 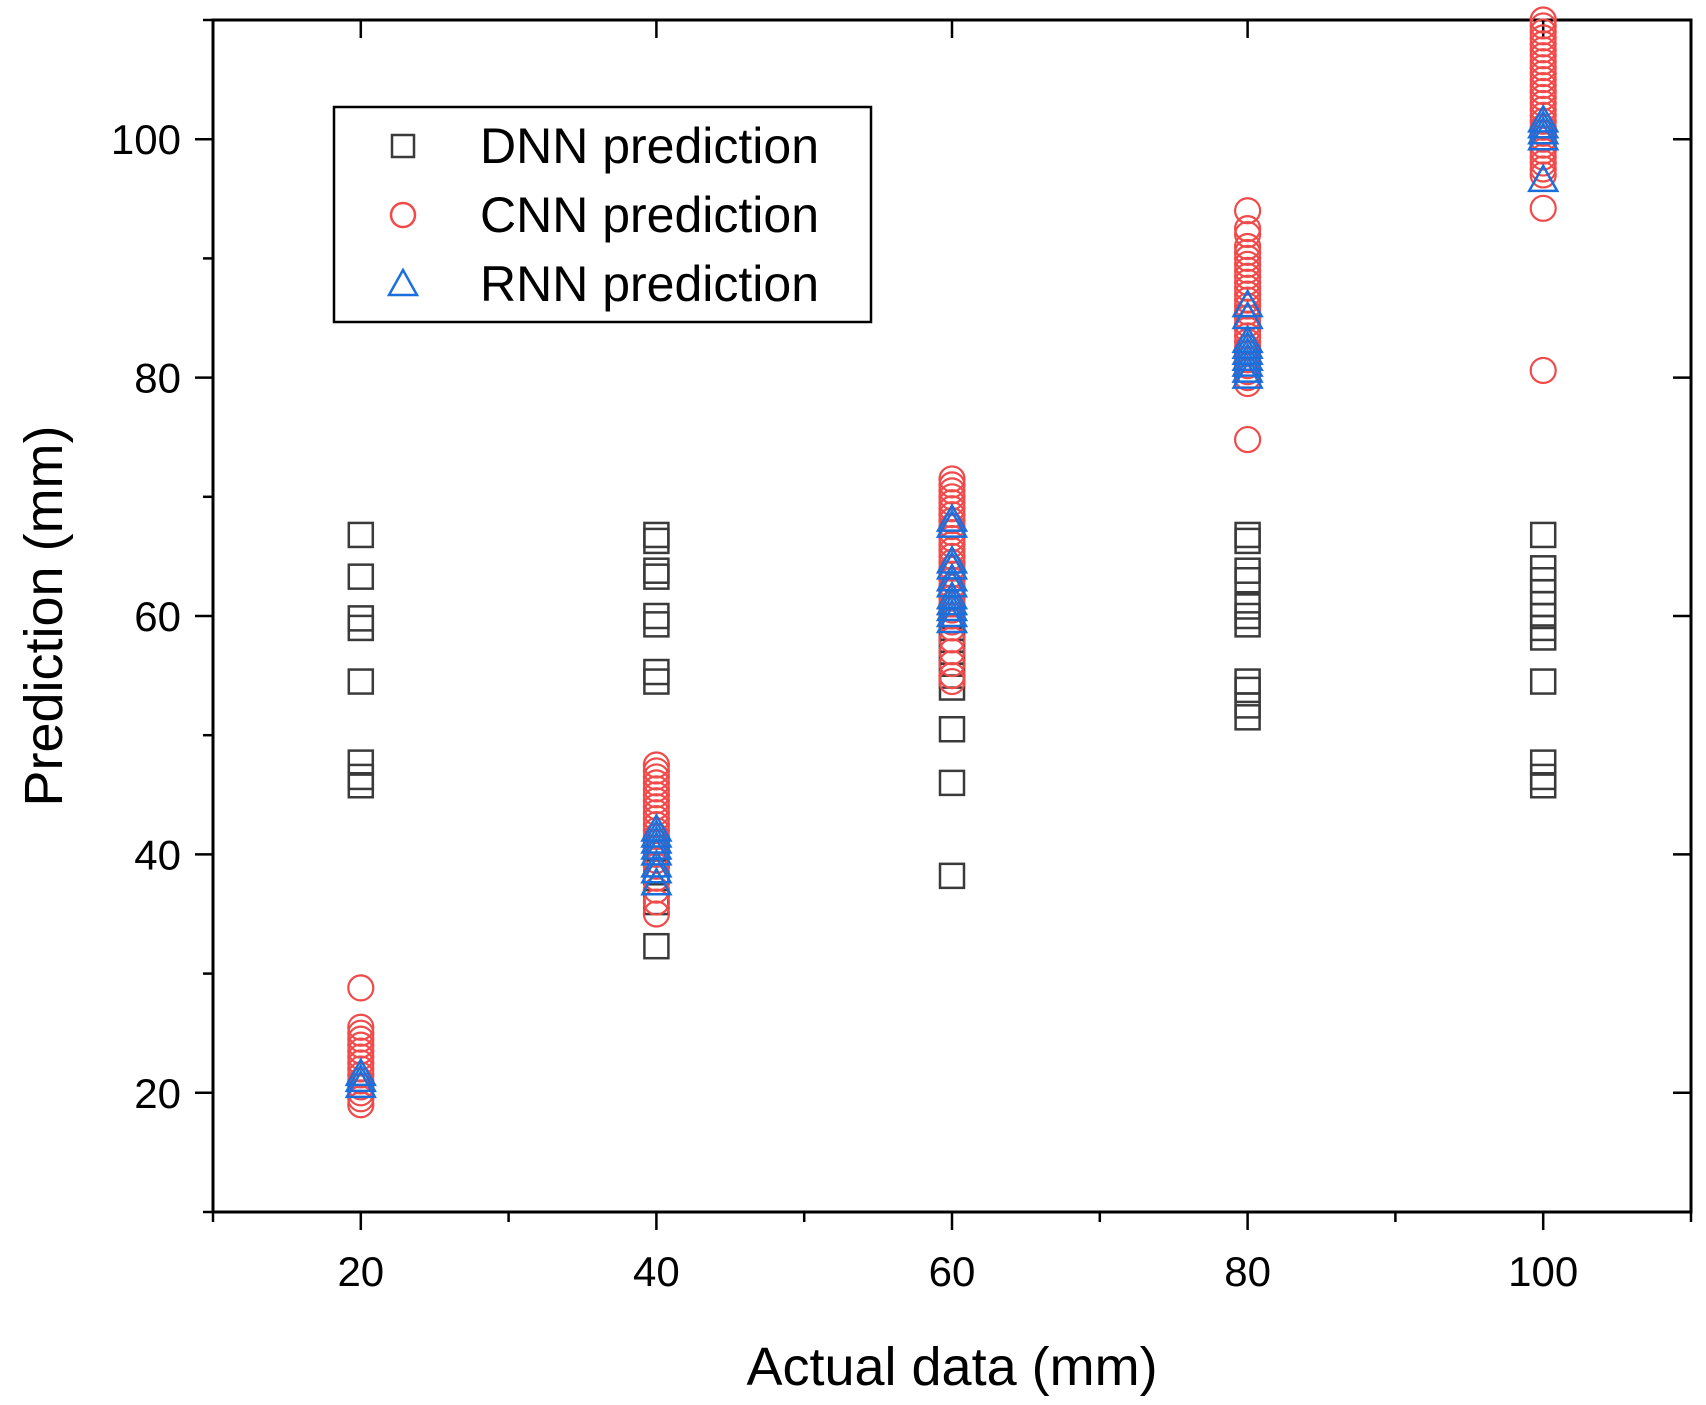 I want to click on x-tick-label: 80, so click(x=1247, y=1271).